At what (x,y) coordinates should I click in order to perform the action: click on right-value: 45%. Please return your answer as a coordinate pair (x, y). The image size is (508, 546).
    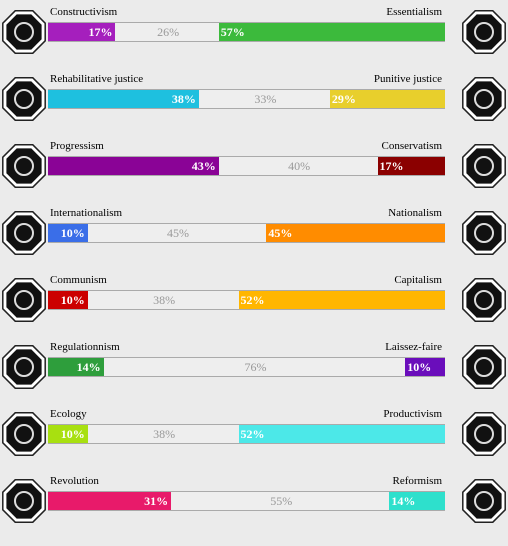
    Looking at the image, I should click on (280, 233).